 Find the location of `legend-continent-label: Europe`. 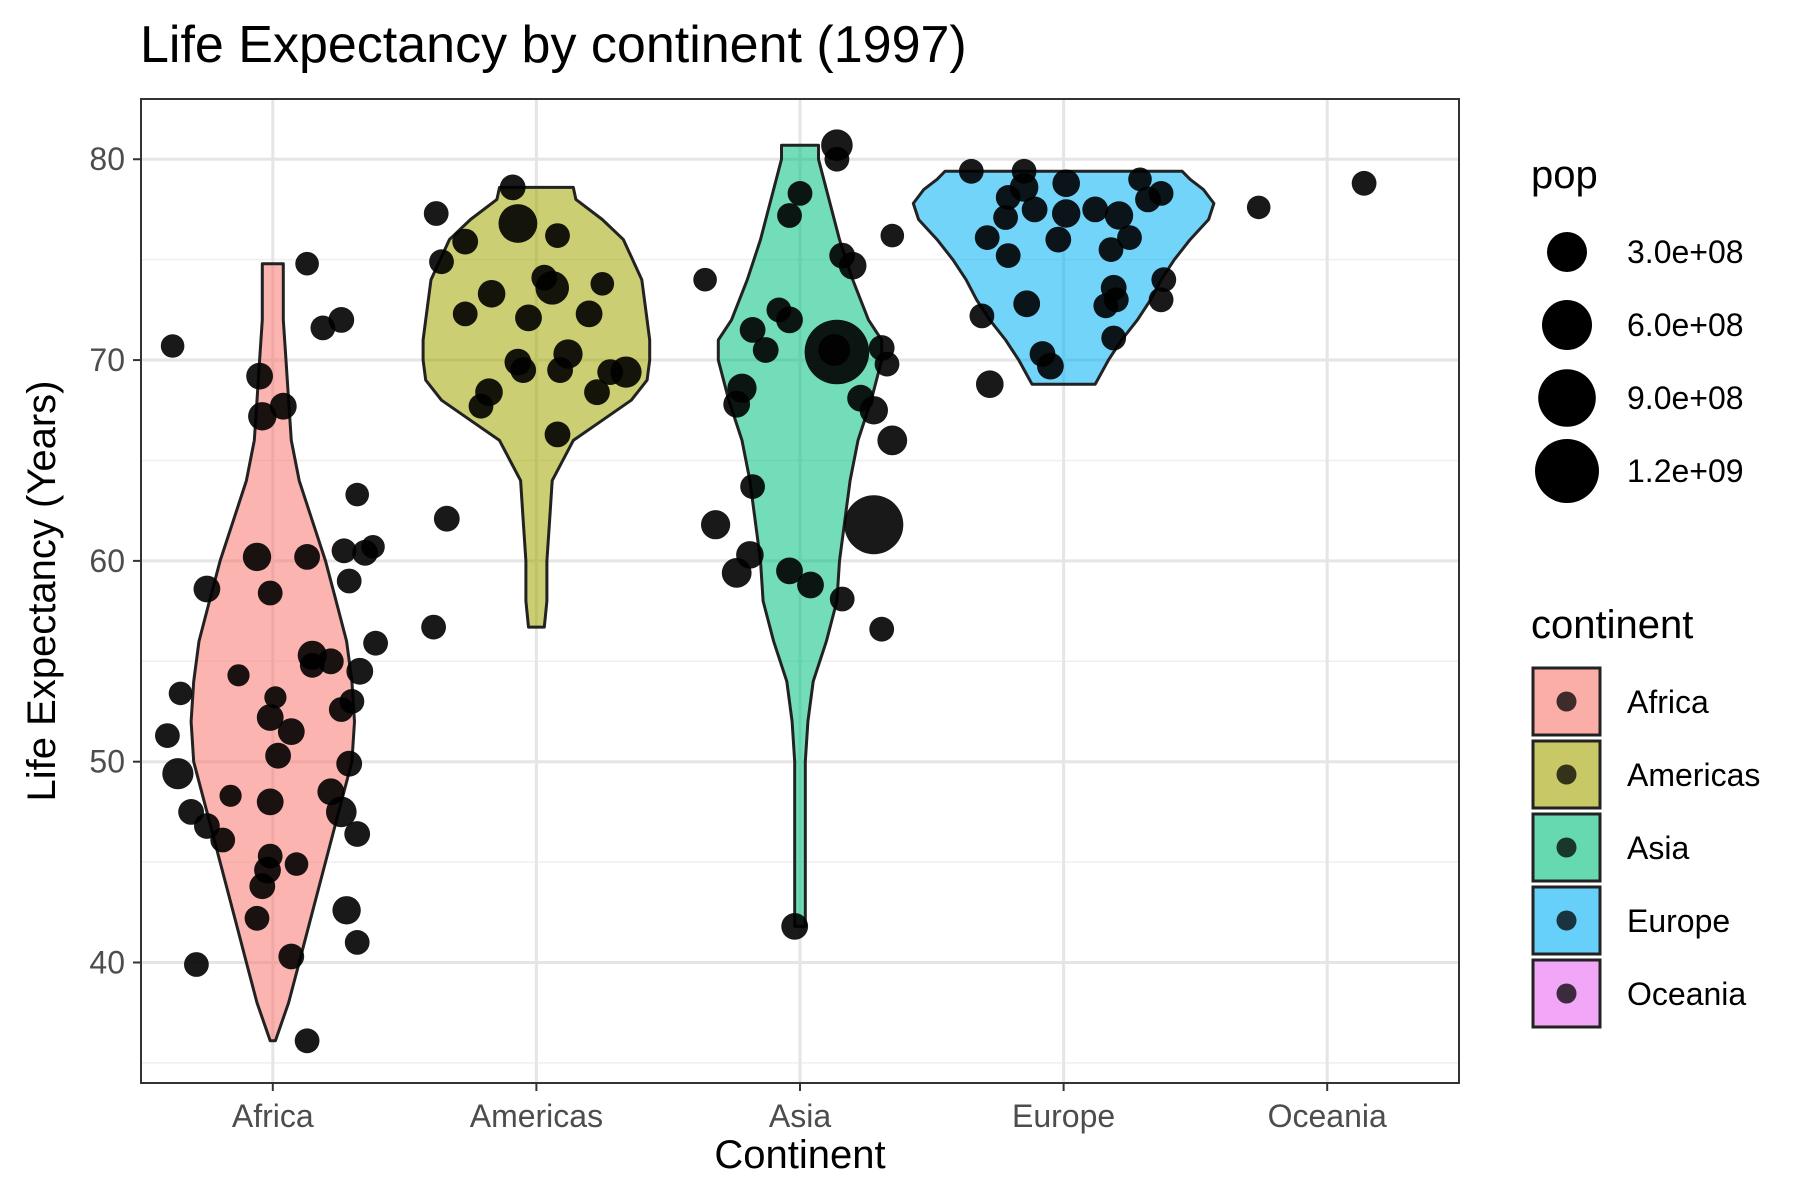

legend-continent-label: Europe is located at coordinates (1678, 921).